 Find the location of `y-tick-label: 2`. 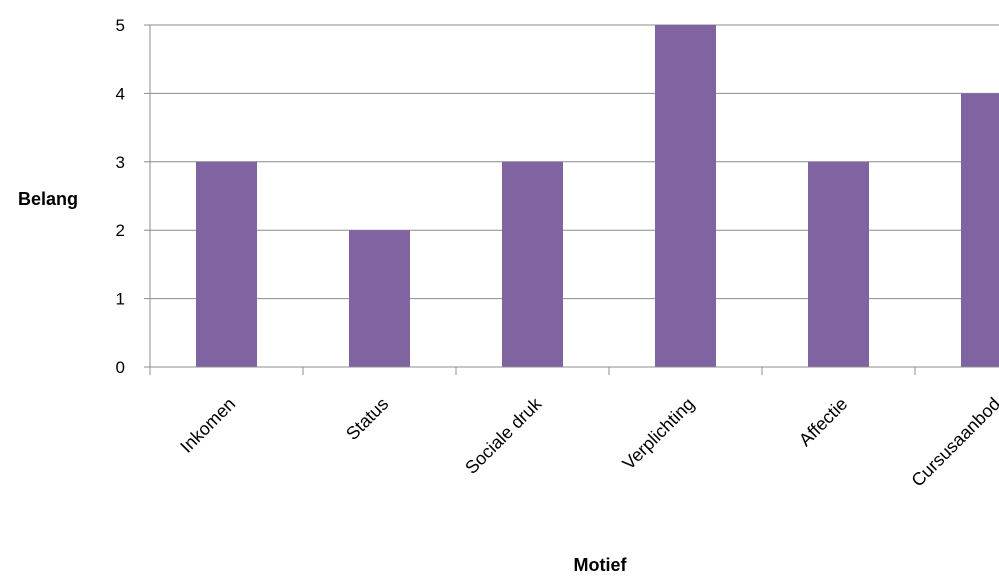

y-tick-label: 2 is located at coordinates (120, 230).